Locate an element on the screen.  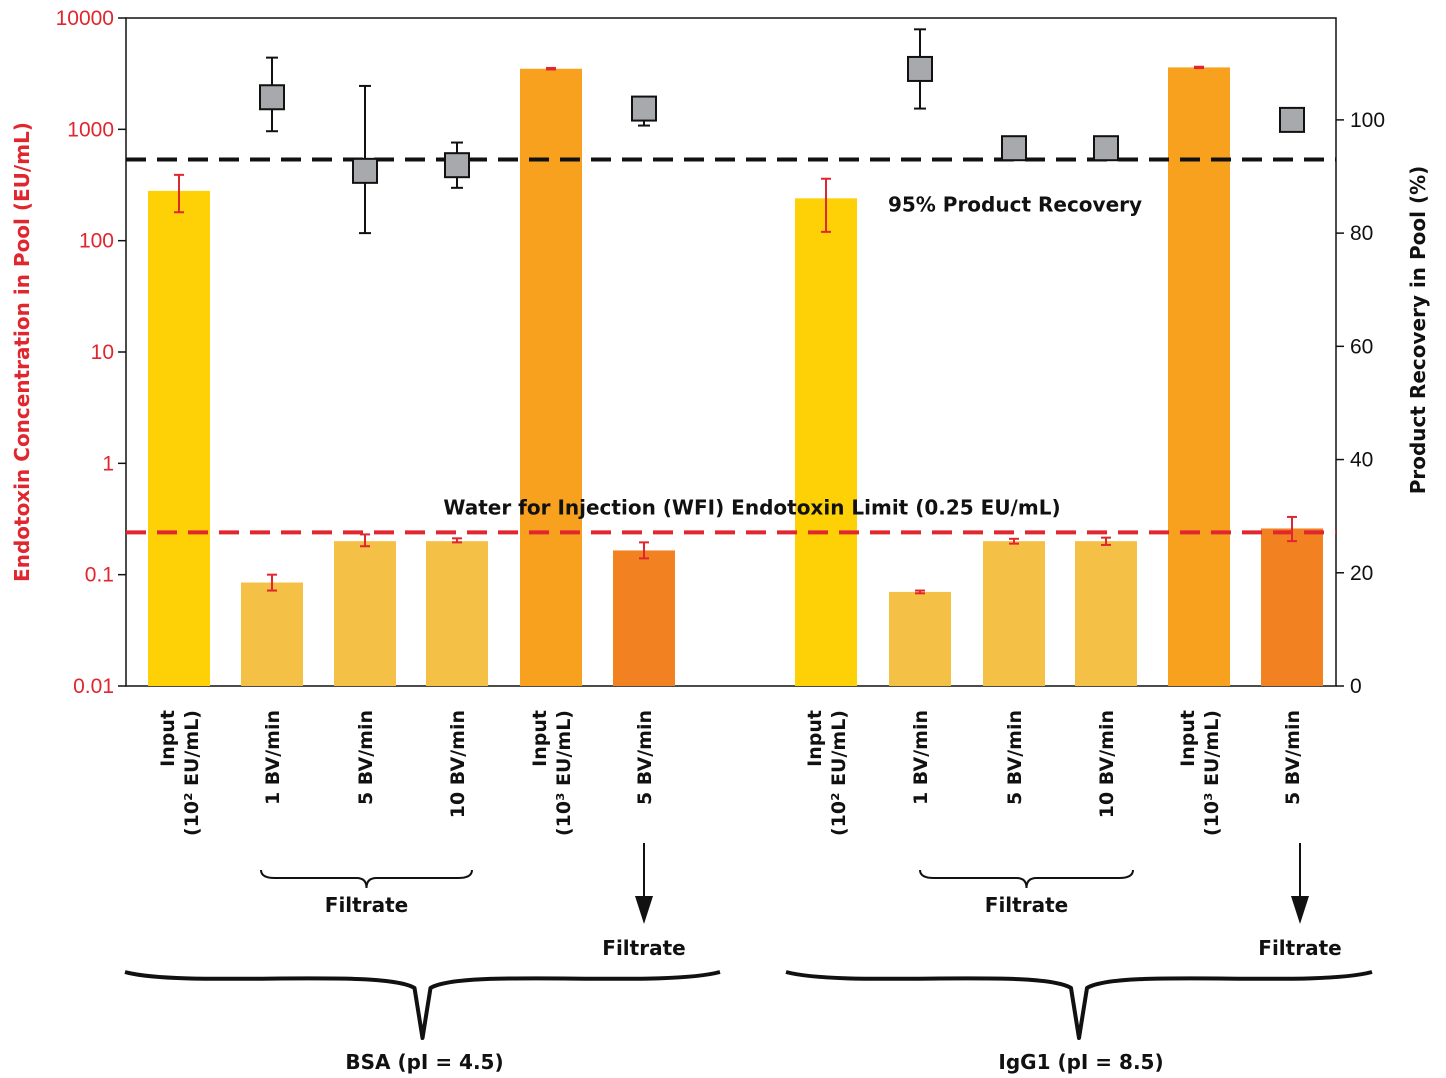
left-tick-label: 10 is located at coordinates (102, 352).